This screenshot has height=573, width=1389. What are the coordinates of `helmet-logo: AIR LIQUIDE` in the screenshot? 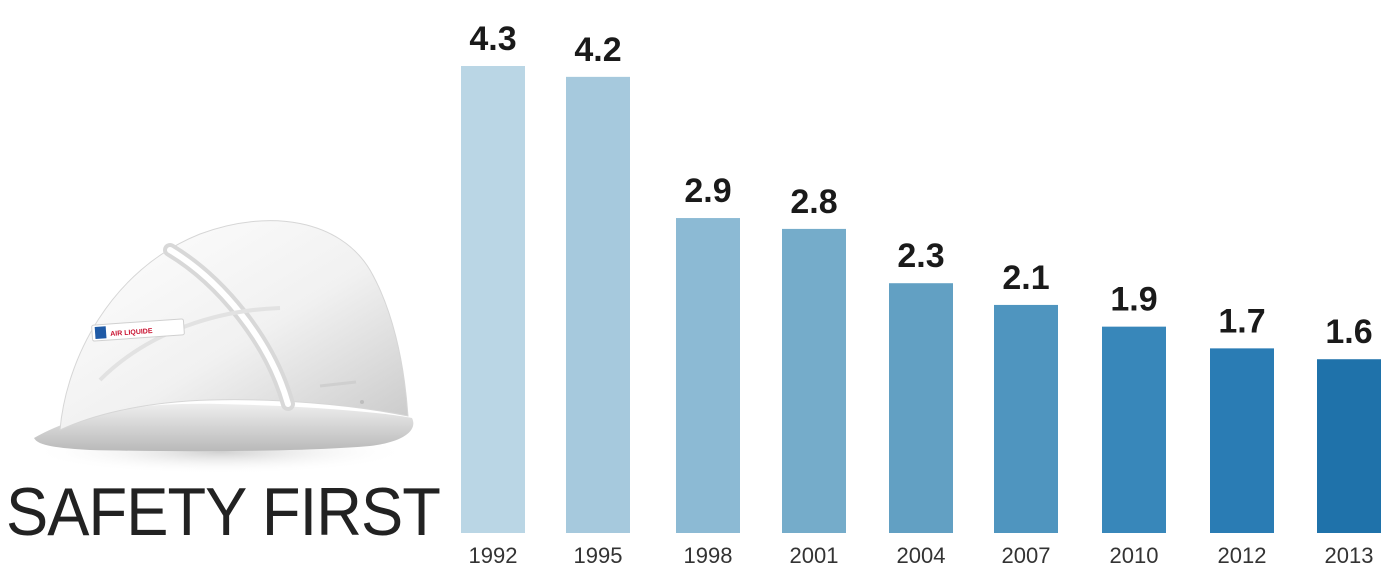 It's located at (138, 330).